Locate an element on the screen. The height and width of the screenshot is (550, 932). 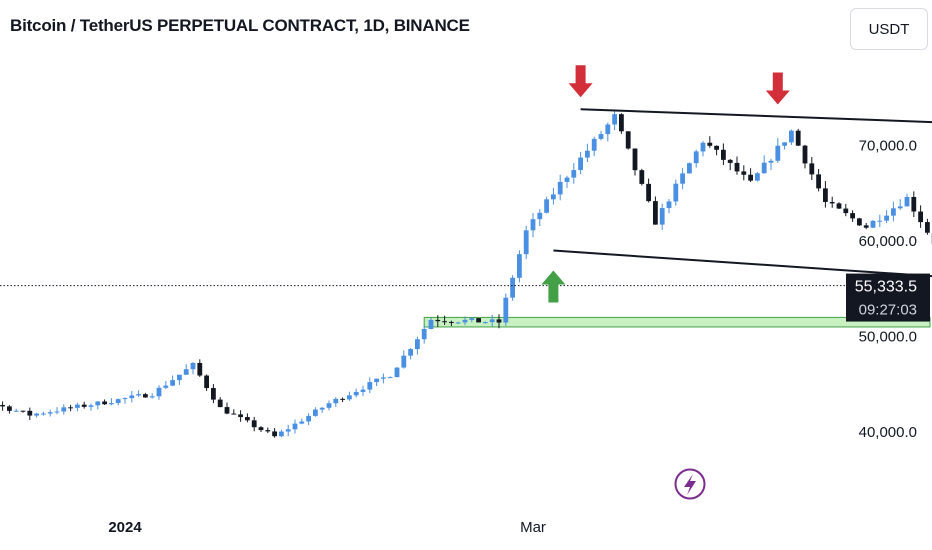
logo-ring is located at coordinates (690, 484).